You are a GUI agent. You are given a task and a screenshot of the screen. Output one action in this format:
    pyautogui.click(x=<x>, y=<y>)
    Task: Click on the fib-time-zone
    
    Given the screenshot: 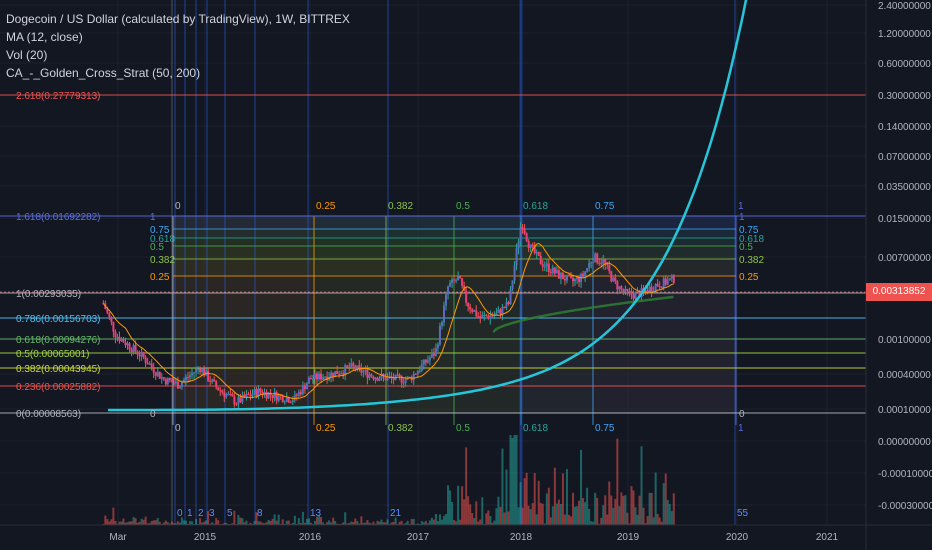 What is the action you would take?
    pyautogui.click(x=420, y=314)
    